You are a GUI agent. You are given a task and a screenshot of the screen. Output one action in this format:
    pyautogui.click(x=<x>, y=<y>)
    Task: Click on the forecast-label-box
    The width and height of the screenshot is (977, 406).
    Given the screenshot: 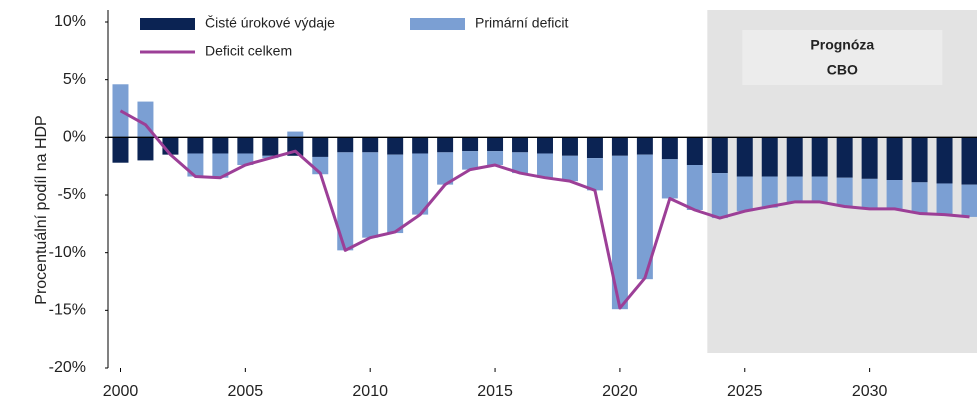 What is the action you would take?
    pyautogui.click(x=842, y=57)
    